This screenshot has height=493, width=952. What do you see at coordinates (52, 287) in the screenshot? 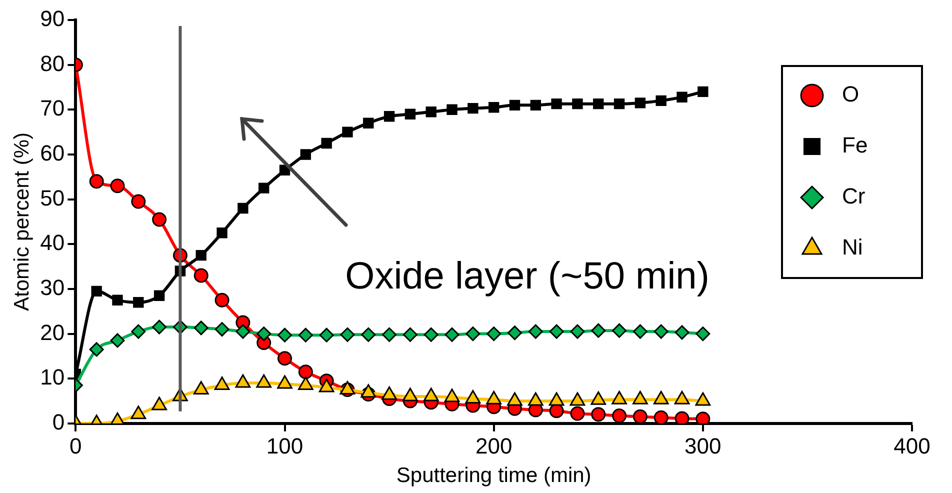
I see `y-tick-label: 30` at bounding box center [52, 287].